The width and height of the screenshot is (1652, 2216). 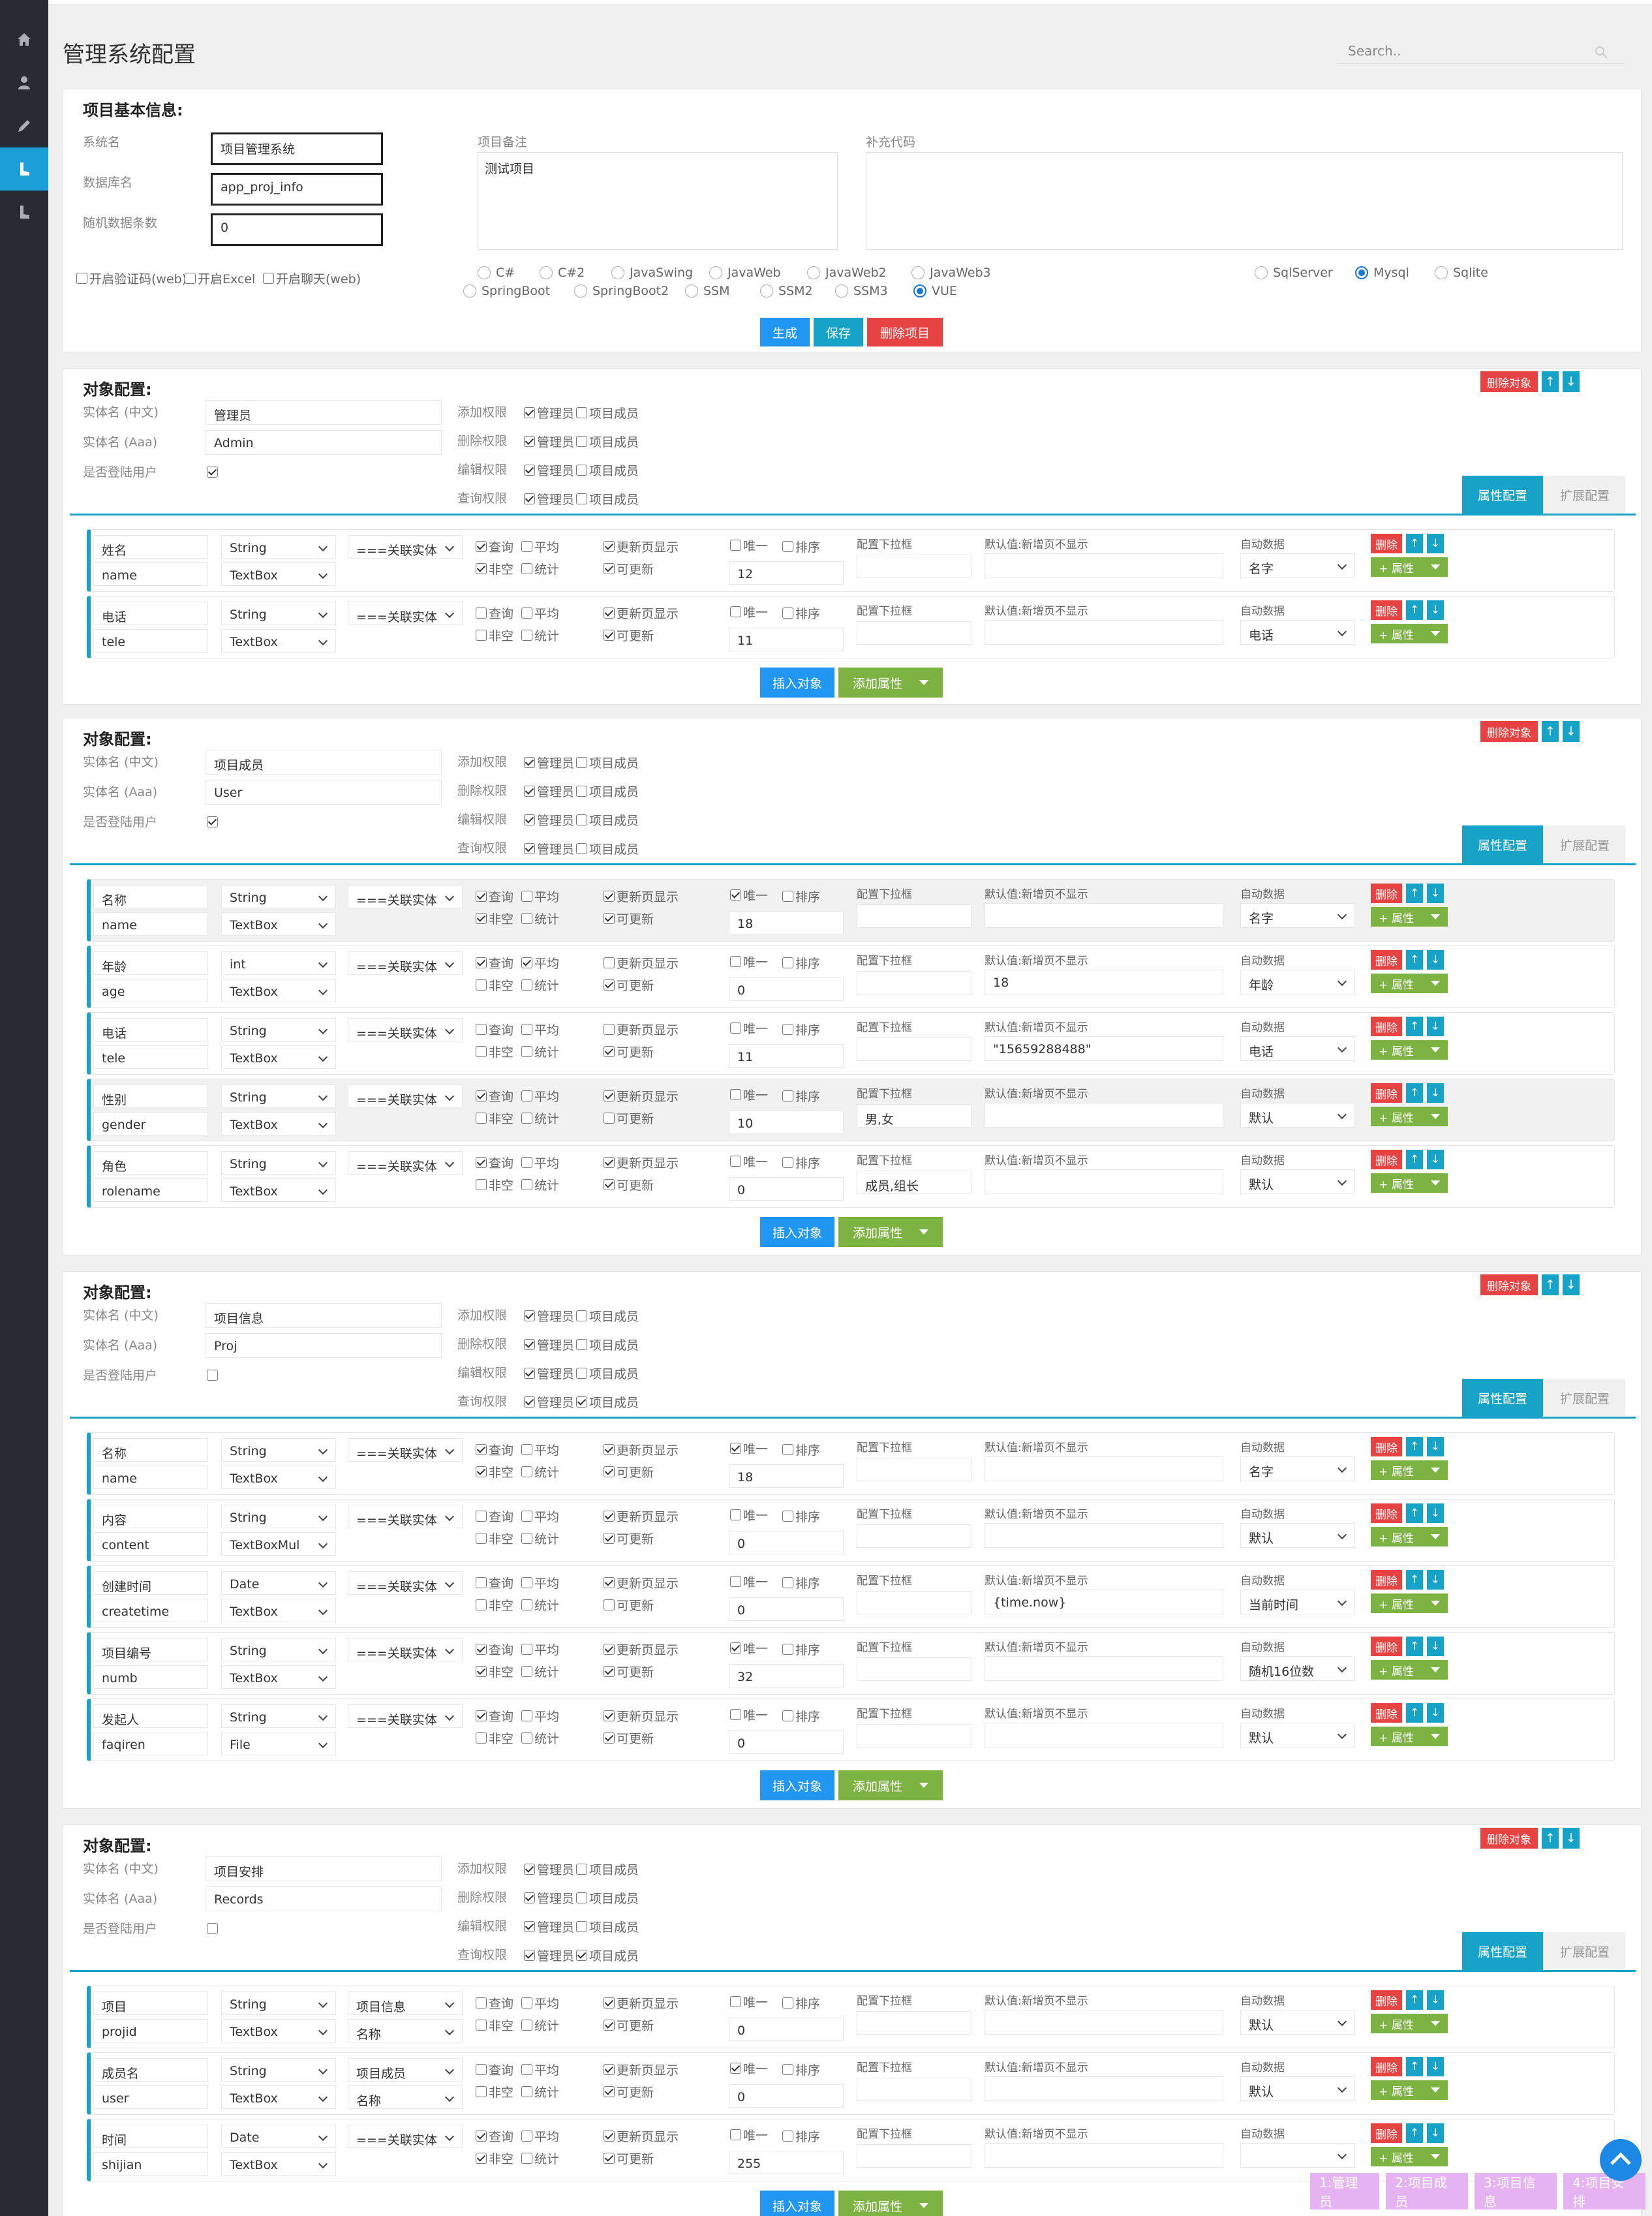 What do you see at coordinates (150, 613) in the screenshot?
I see `field-cn-input: 电话` at bounding box center [150, 613].